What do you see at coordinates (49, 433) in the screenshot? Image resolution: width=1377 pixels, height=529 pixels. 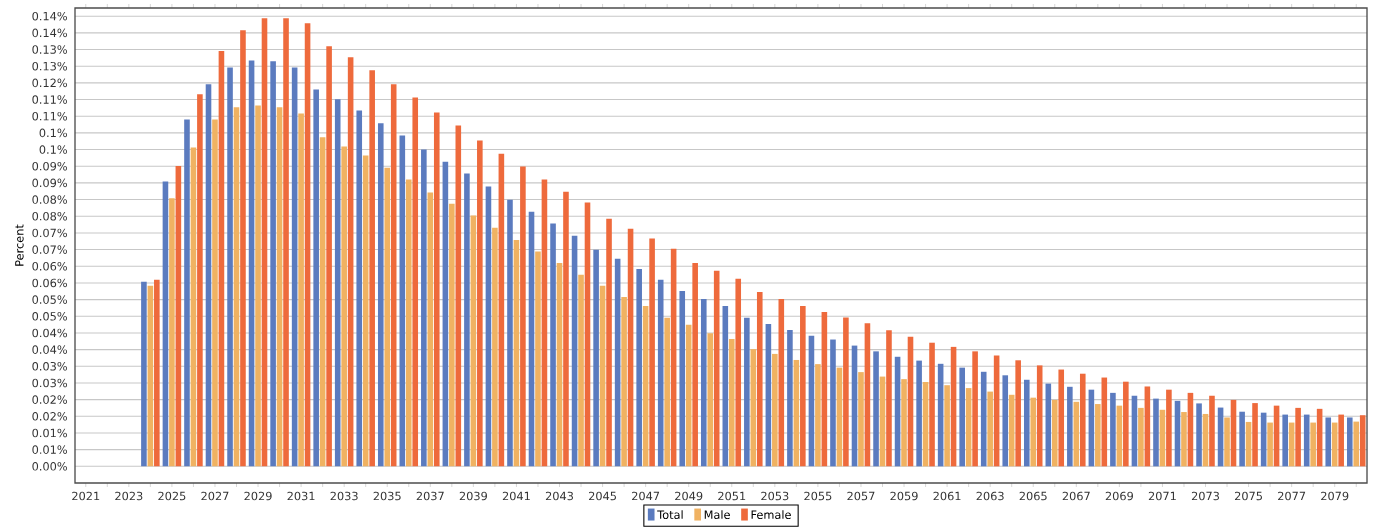 I see `y-tick-label: 0.01%` at bounding box center [49, 433].